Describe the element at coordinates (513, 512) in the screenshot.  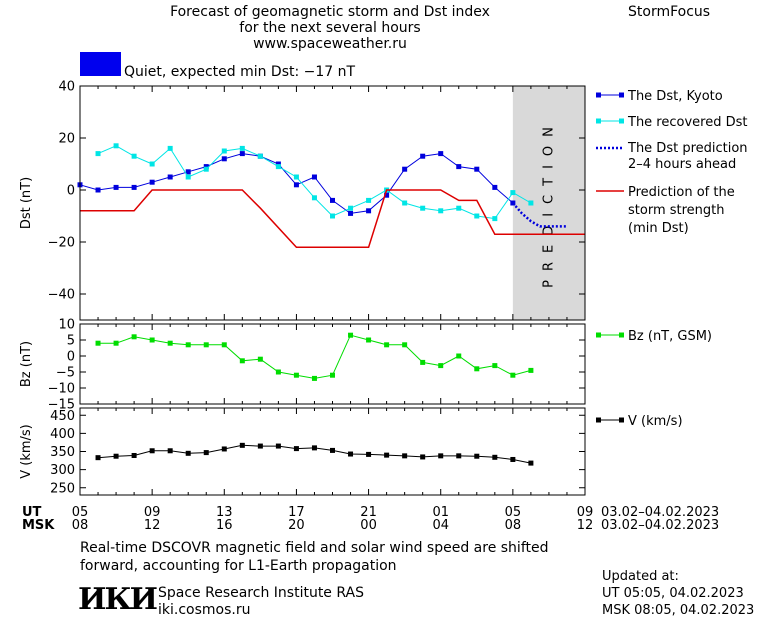
I see `ut-tick-label: 05` at that location.